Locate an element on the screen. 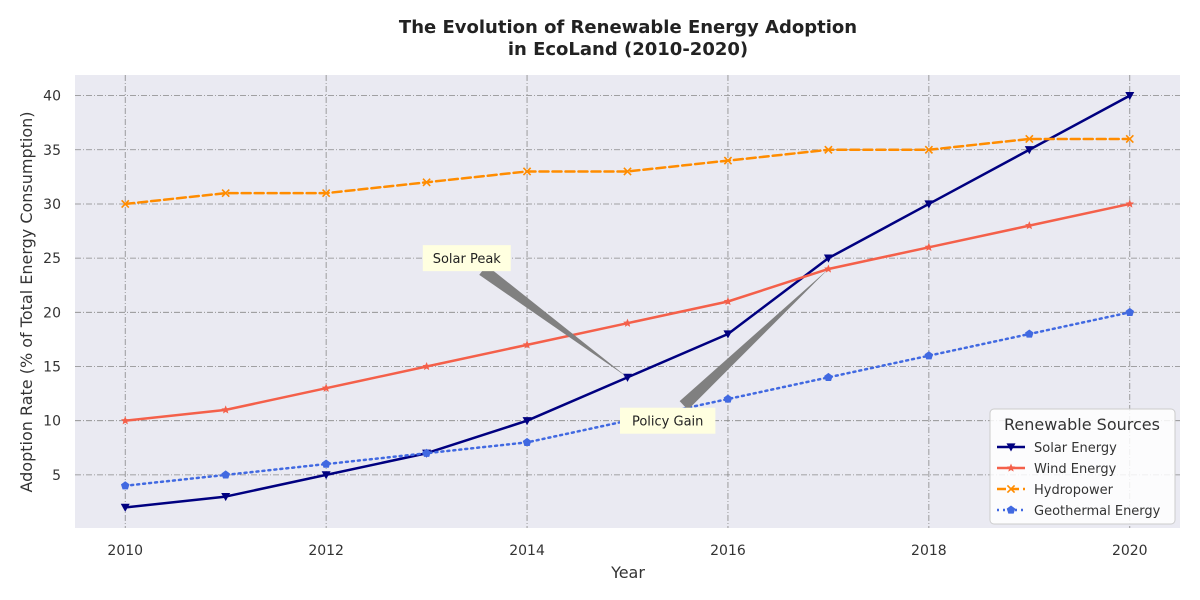 The width and height of the screenshot is (1200, 600). x-tick-label: 2020 is located at coordinates (1130, 551).